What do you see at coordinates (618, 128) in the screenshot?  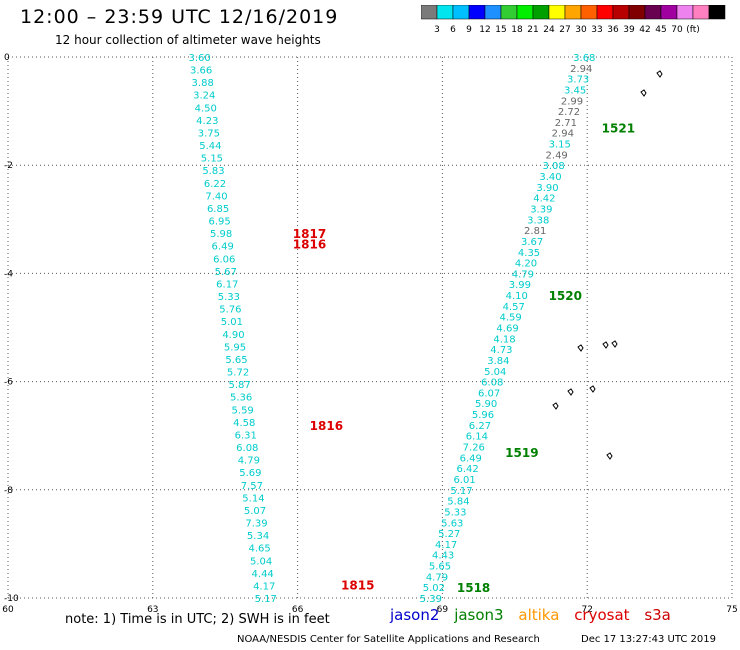 I see `pass-time-label: 1521` at bounding box center [618, 128].